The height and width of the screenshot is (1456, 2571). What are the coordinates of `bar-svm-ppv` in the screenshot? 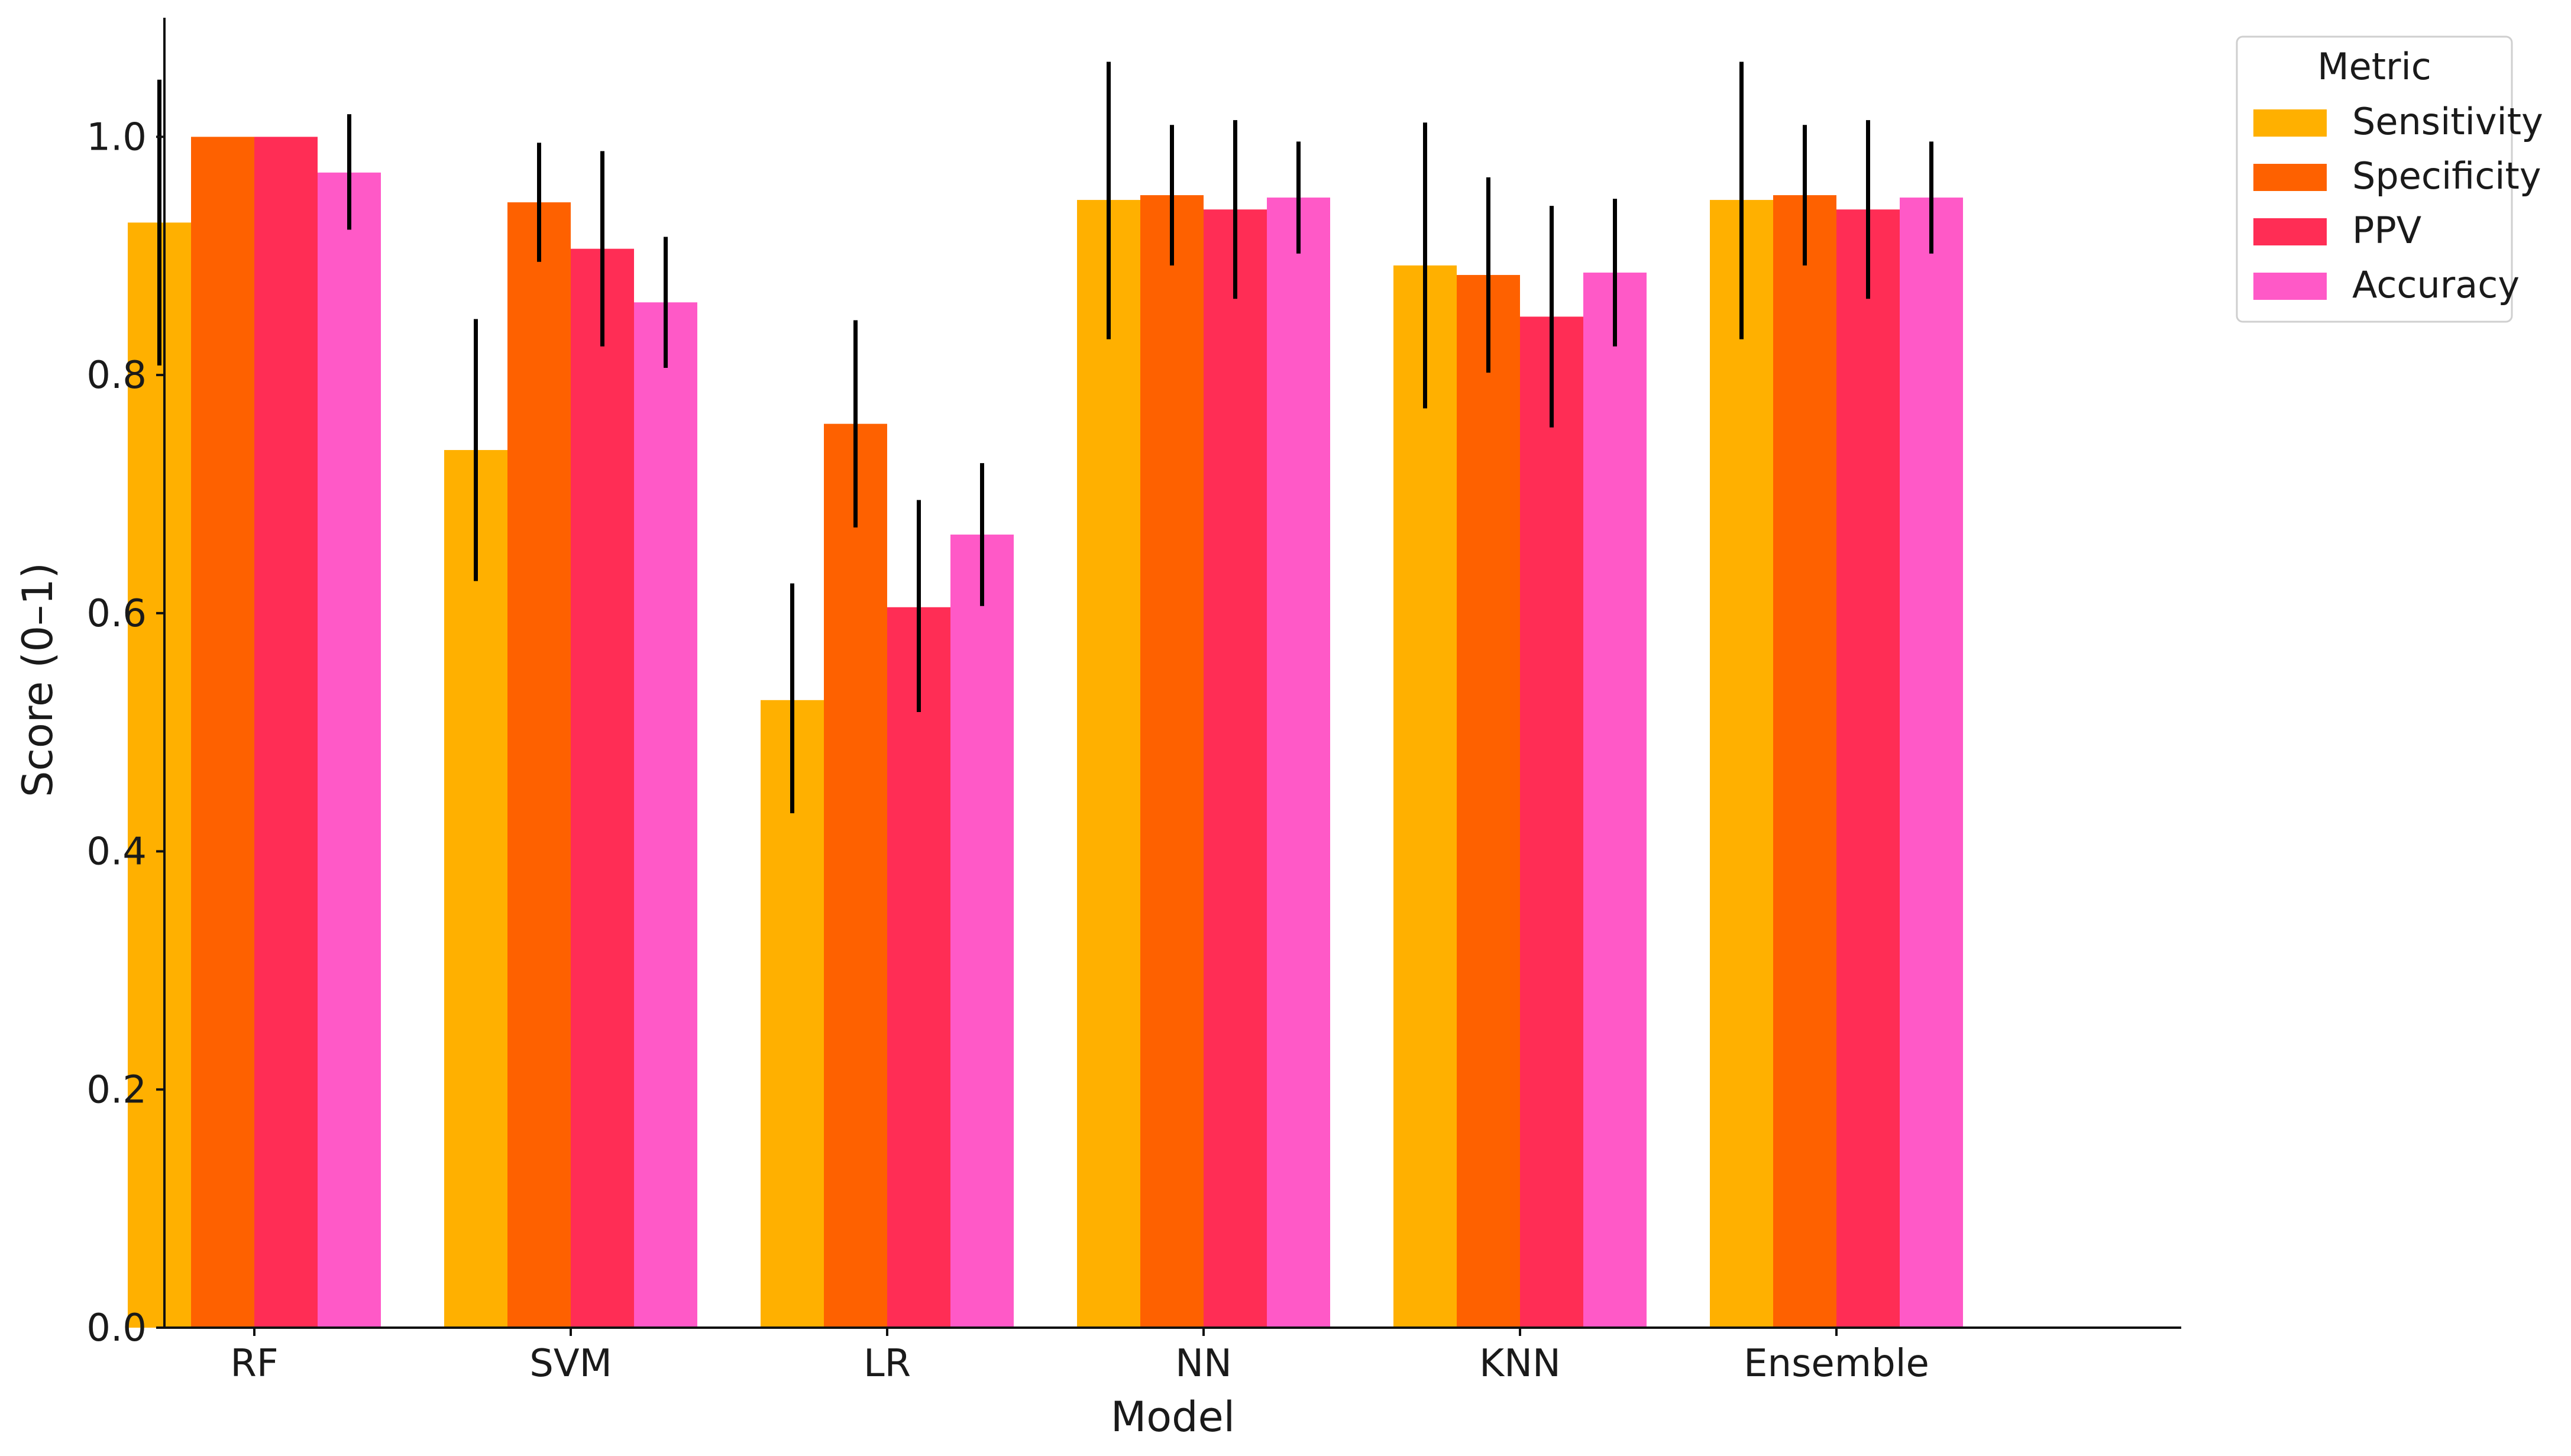 It's located at (602, 788).